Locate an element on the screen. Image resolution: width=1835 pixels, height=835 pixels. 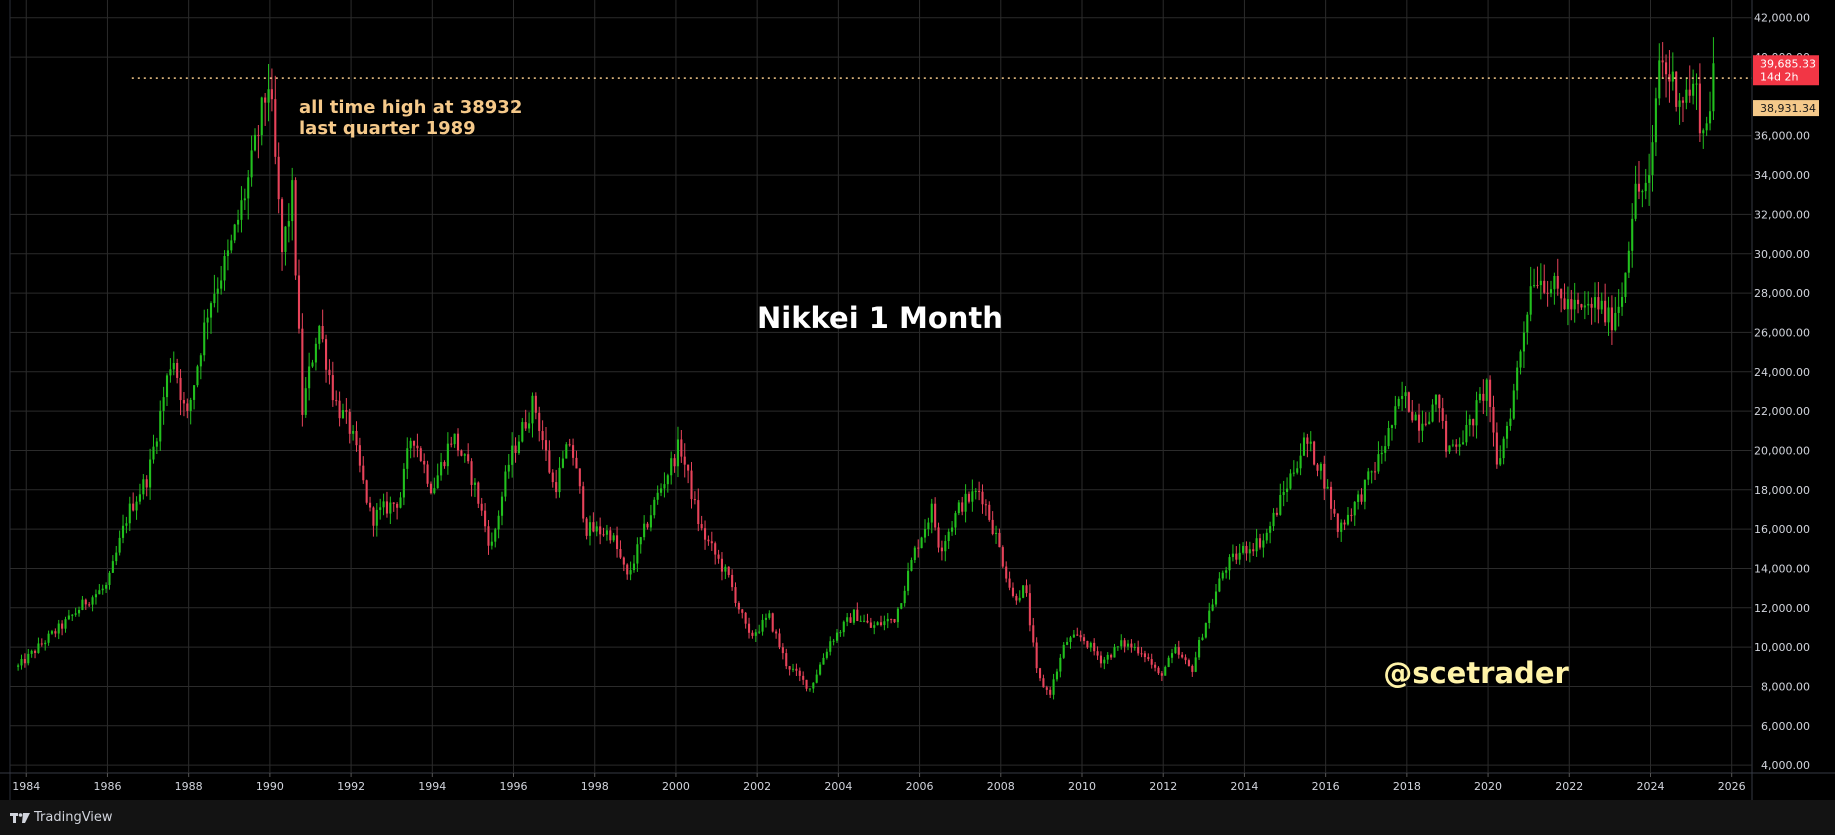
chart-title: Nikkei 1 Month is located at coordinates (880, 318).